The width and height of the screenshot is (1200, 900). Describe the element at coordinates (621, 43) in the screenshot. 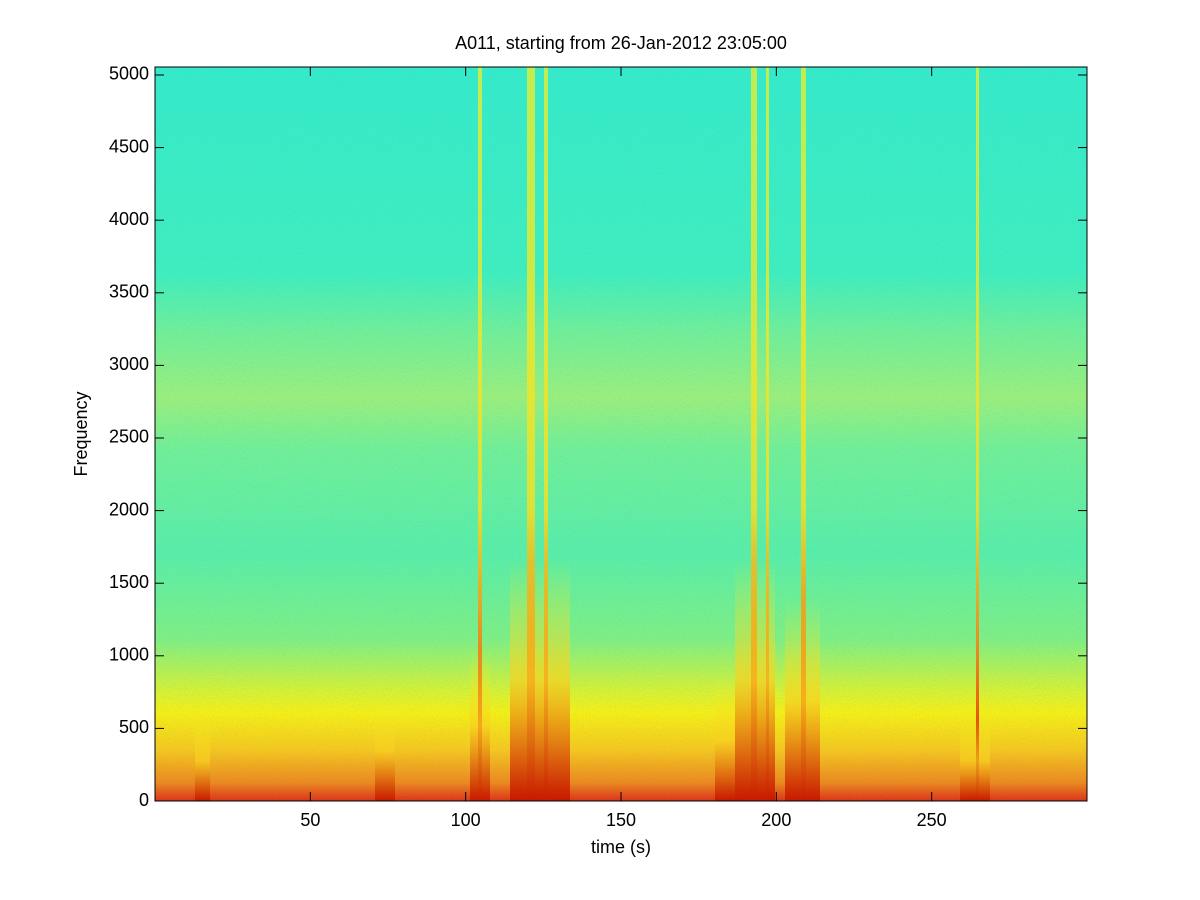

I see `chart-title: A011, starting from 26-Jan-2012 23:05:00` at that location.